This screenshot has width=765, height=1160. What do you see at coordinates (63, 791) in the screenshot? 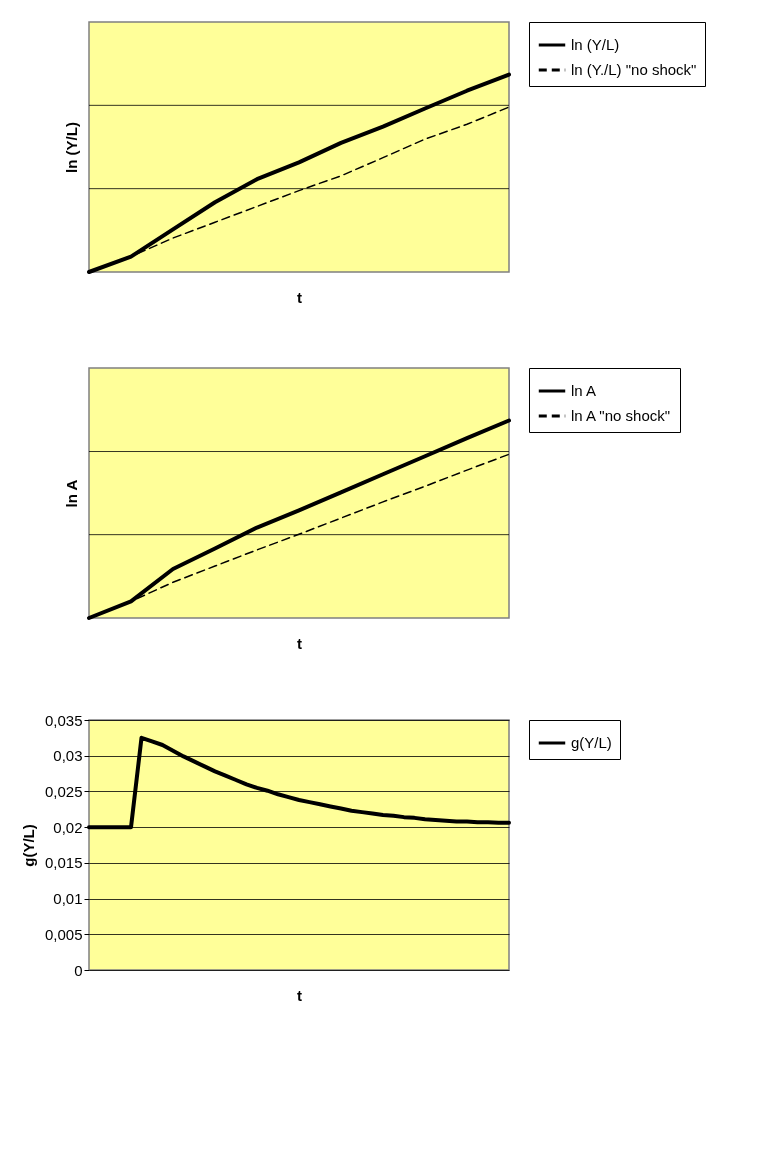
I see `y-tick-label: 0,025` at bounding box center [63, 791].